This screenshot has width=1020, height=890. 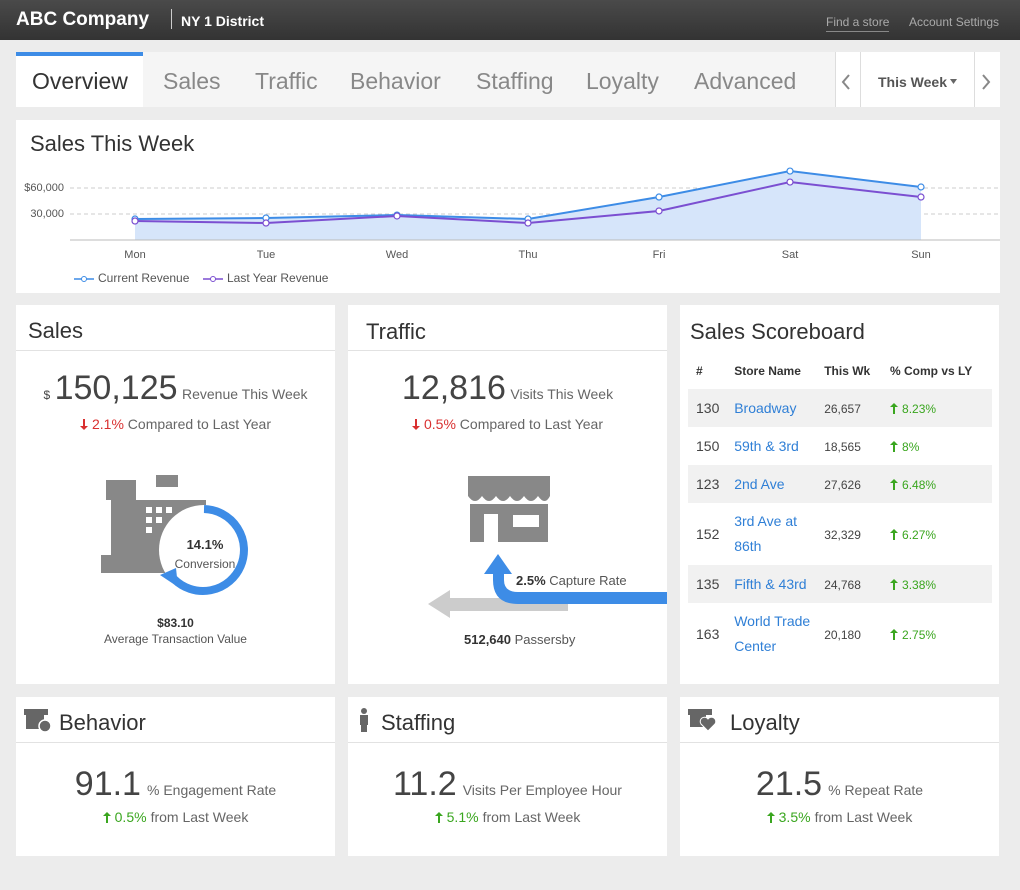 I want to click on cell: 6.48%, so click(x=937, y=484).